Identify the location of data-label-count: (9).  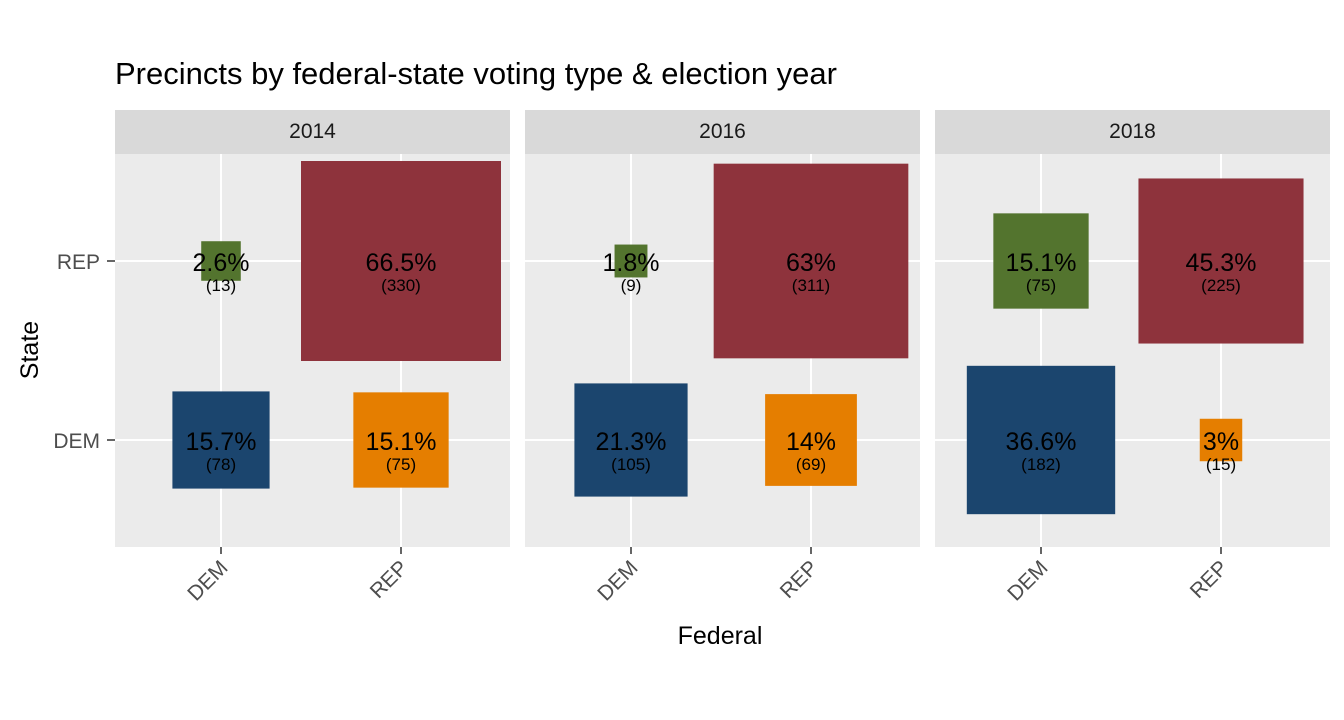
(631, 285).